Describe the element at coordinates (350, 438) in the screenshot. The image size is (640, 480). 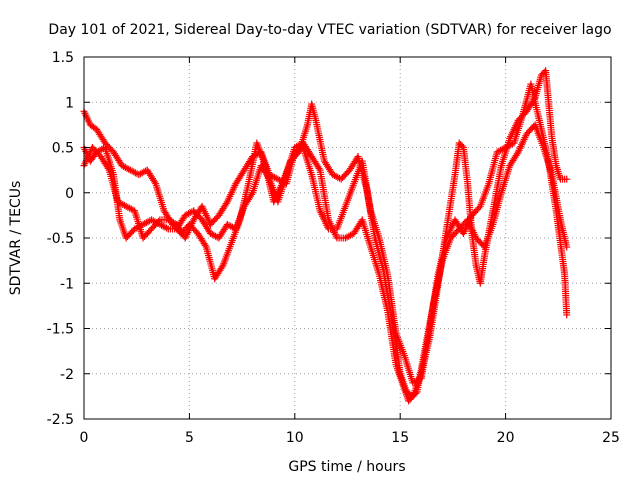
I see `x-tick-labels: 0 5 10 15 20 25` at that location.